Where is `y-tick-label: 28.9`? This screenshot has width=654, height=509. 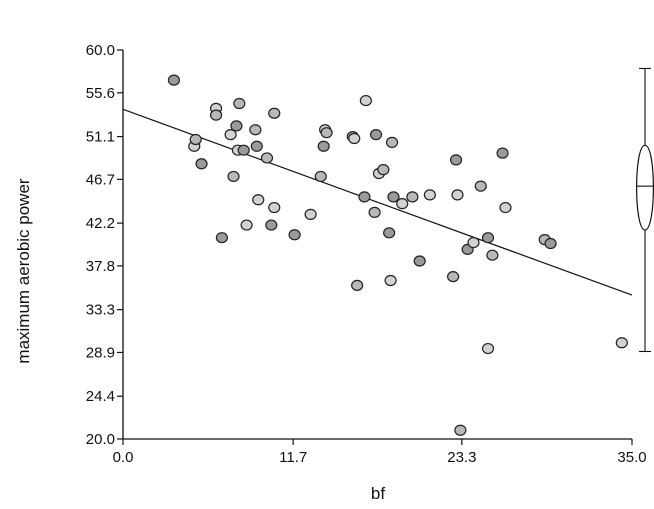 y-tick-label: 28.9 is located at coordinates (100, 352).